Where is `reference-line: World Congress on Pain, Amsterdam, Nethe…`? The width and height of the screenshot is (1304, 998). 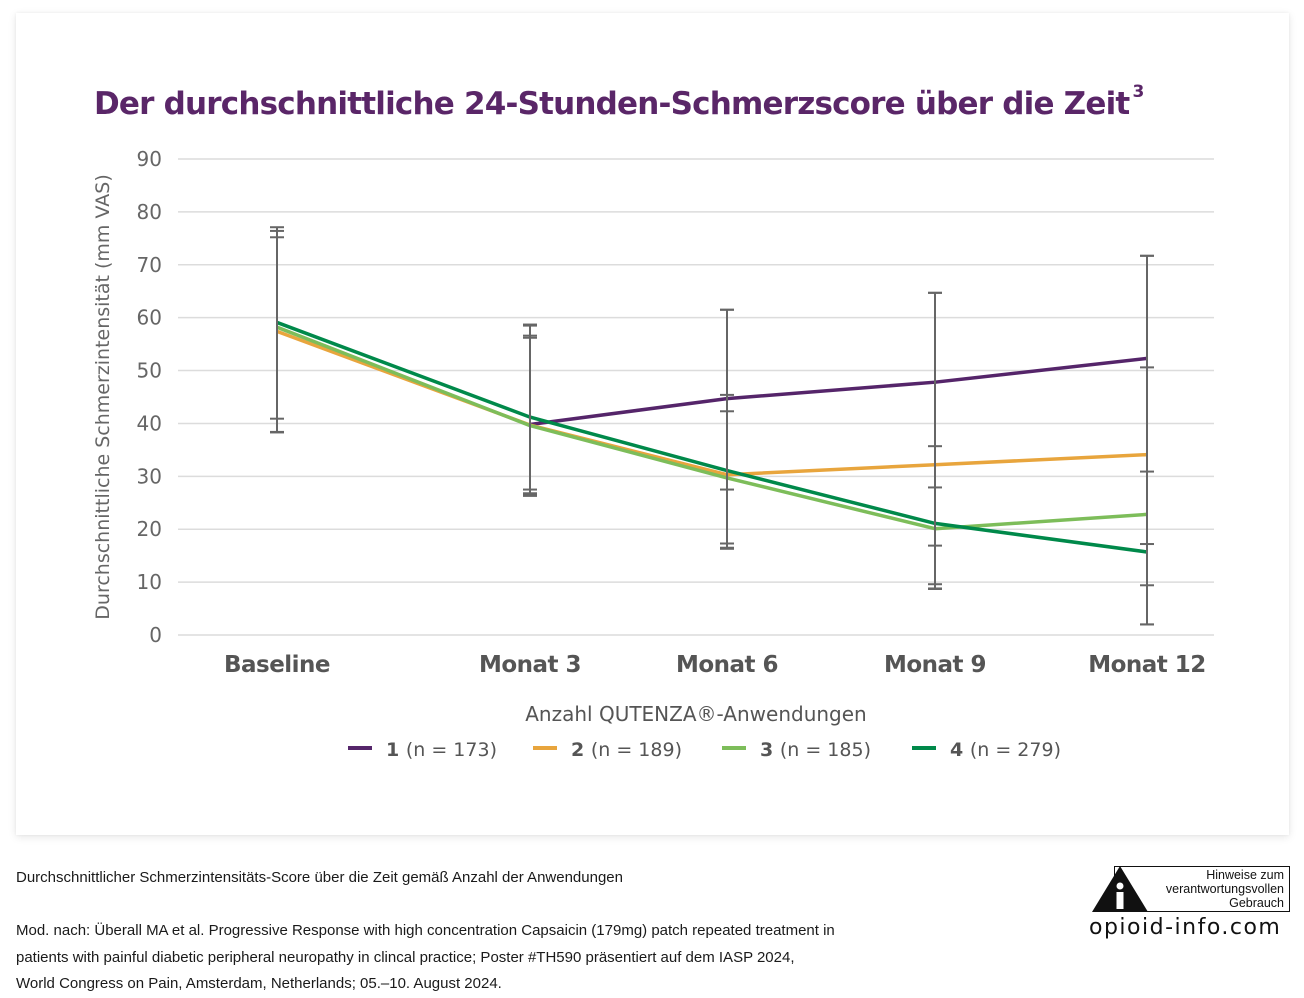
reference-line: World Congress on Pain, Amsterdam, Nethe… is located at coordinates (259, 983).